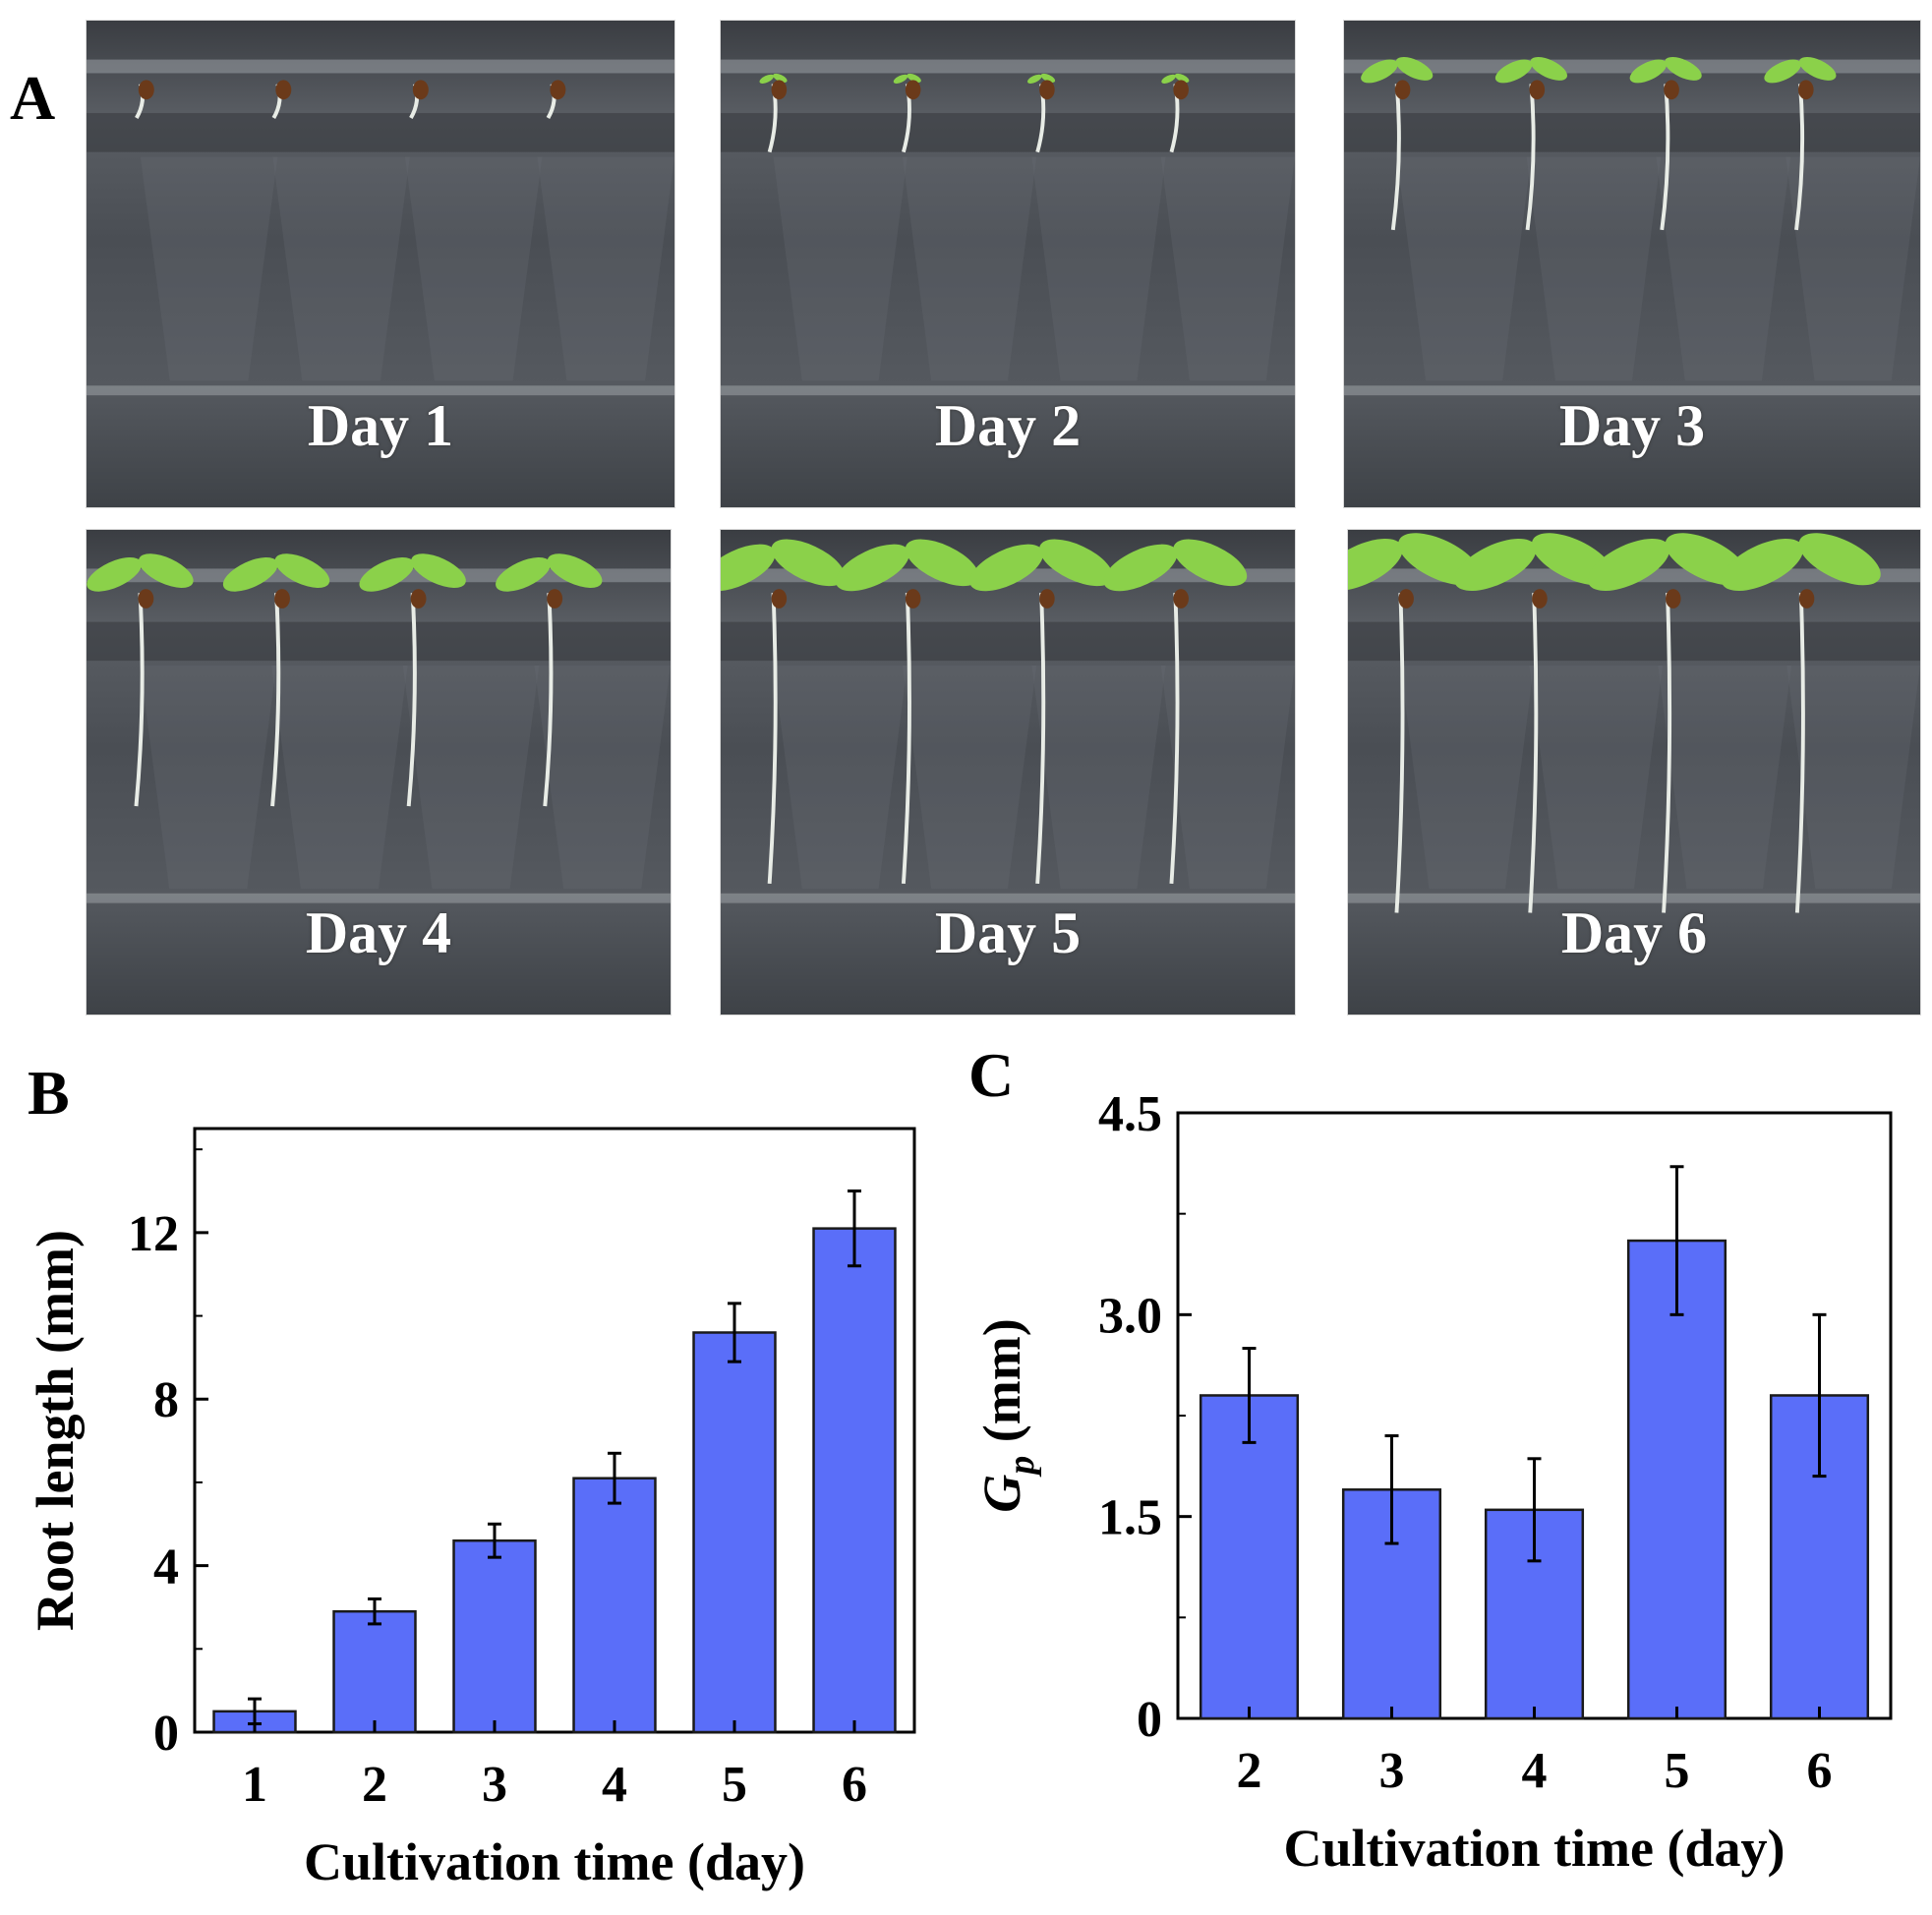  Describe the element at coordinates (1008, 932) in the screenshot. I see `photo-label: Day 5` at that location.